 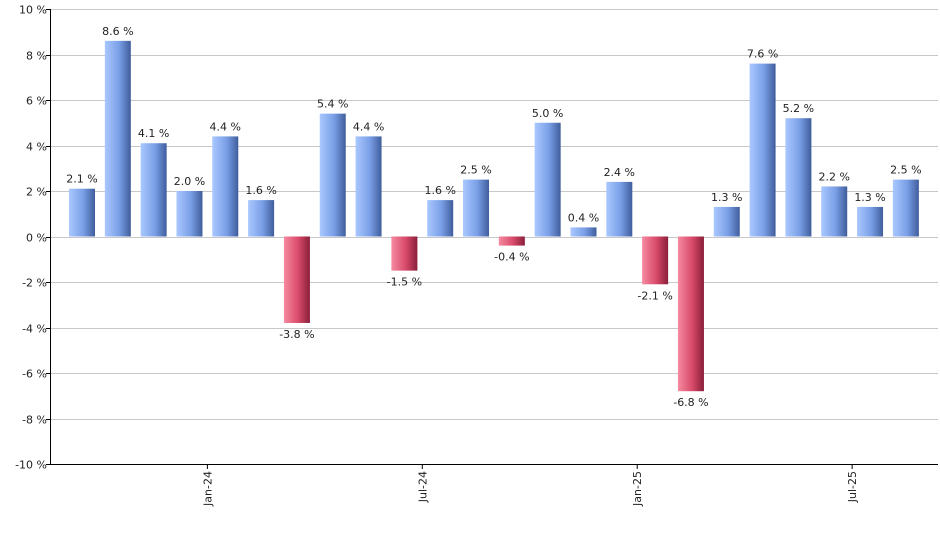 I want to click on y-tick-label: -8 %, so click(x=34, y=420).